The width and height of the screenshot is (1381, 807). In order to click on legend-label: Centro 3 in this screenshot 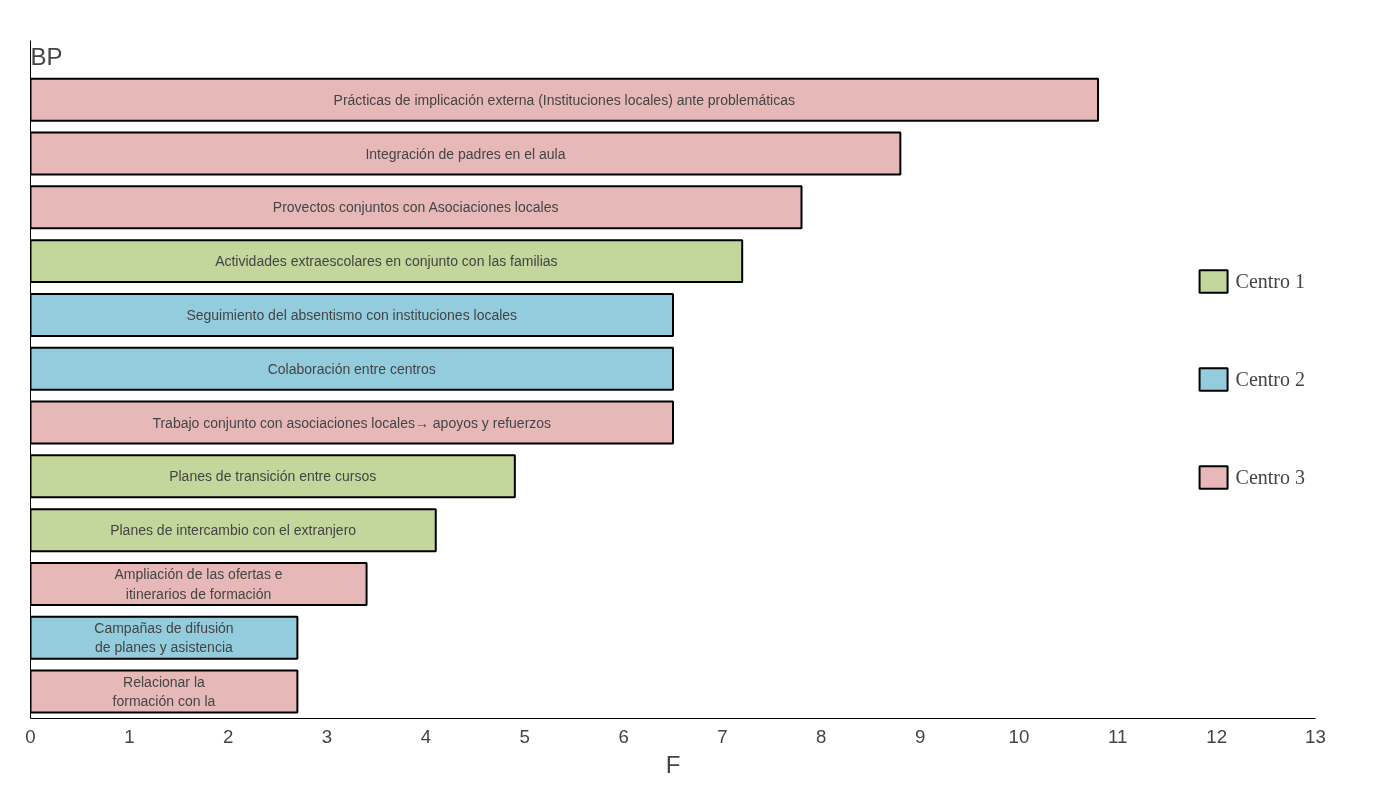, I will do `click(1270, 477)`.